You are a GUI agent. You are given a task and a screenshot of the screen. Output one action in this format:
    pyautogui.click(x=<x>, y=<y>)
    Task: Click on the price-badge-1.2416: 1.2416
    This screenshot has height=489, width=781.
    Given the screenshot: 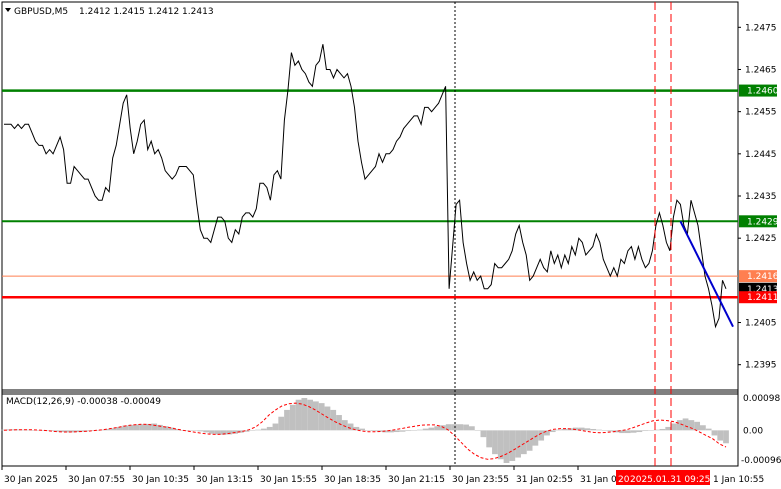 What is the action you would take?
    pyautogui.click(x=759, y=276)
    